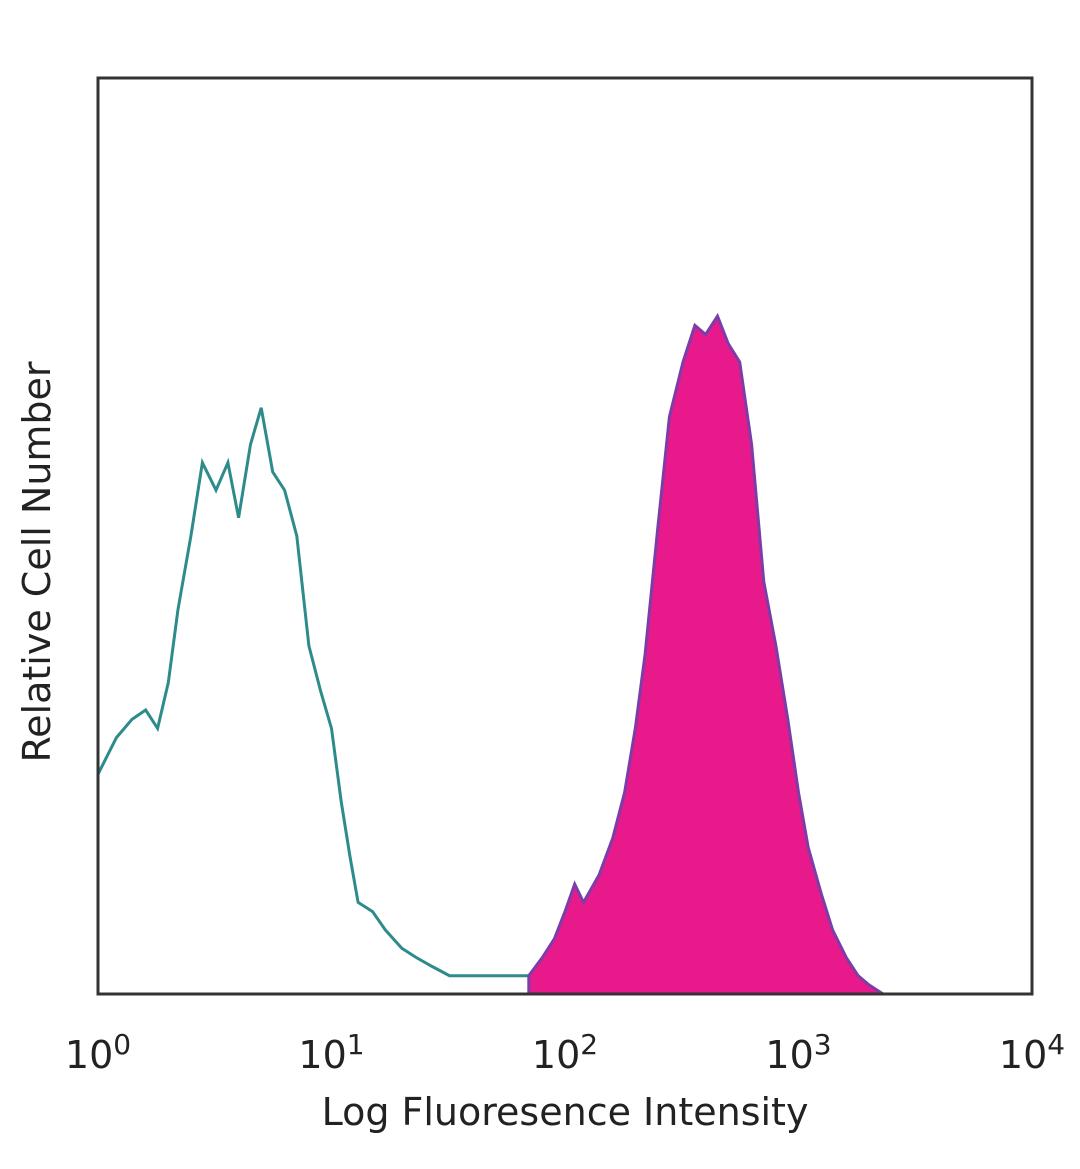 This screenshot has height=1169, width=1080. Describe the element at coordinates (798, 1052) in the screenshot. I see `x-tick-label: 103` at that location.